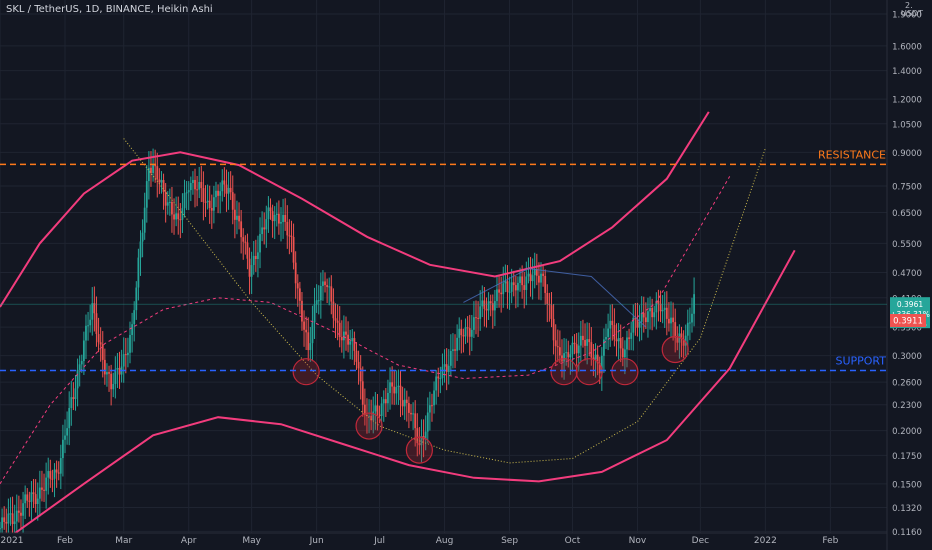 Image resolution: width=932 pixels, height=550 pixels. Describe the element at coordinates (907, 485) in the screenshot. I see `y-tick-label: 0.1500` at that location.